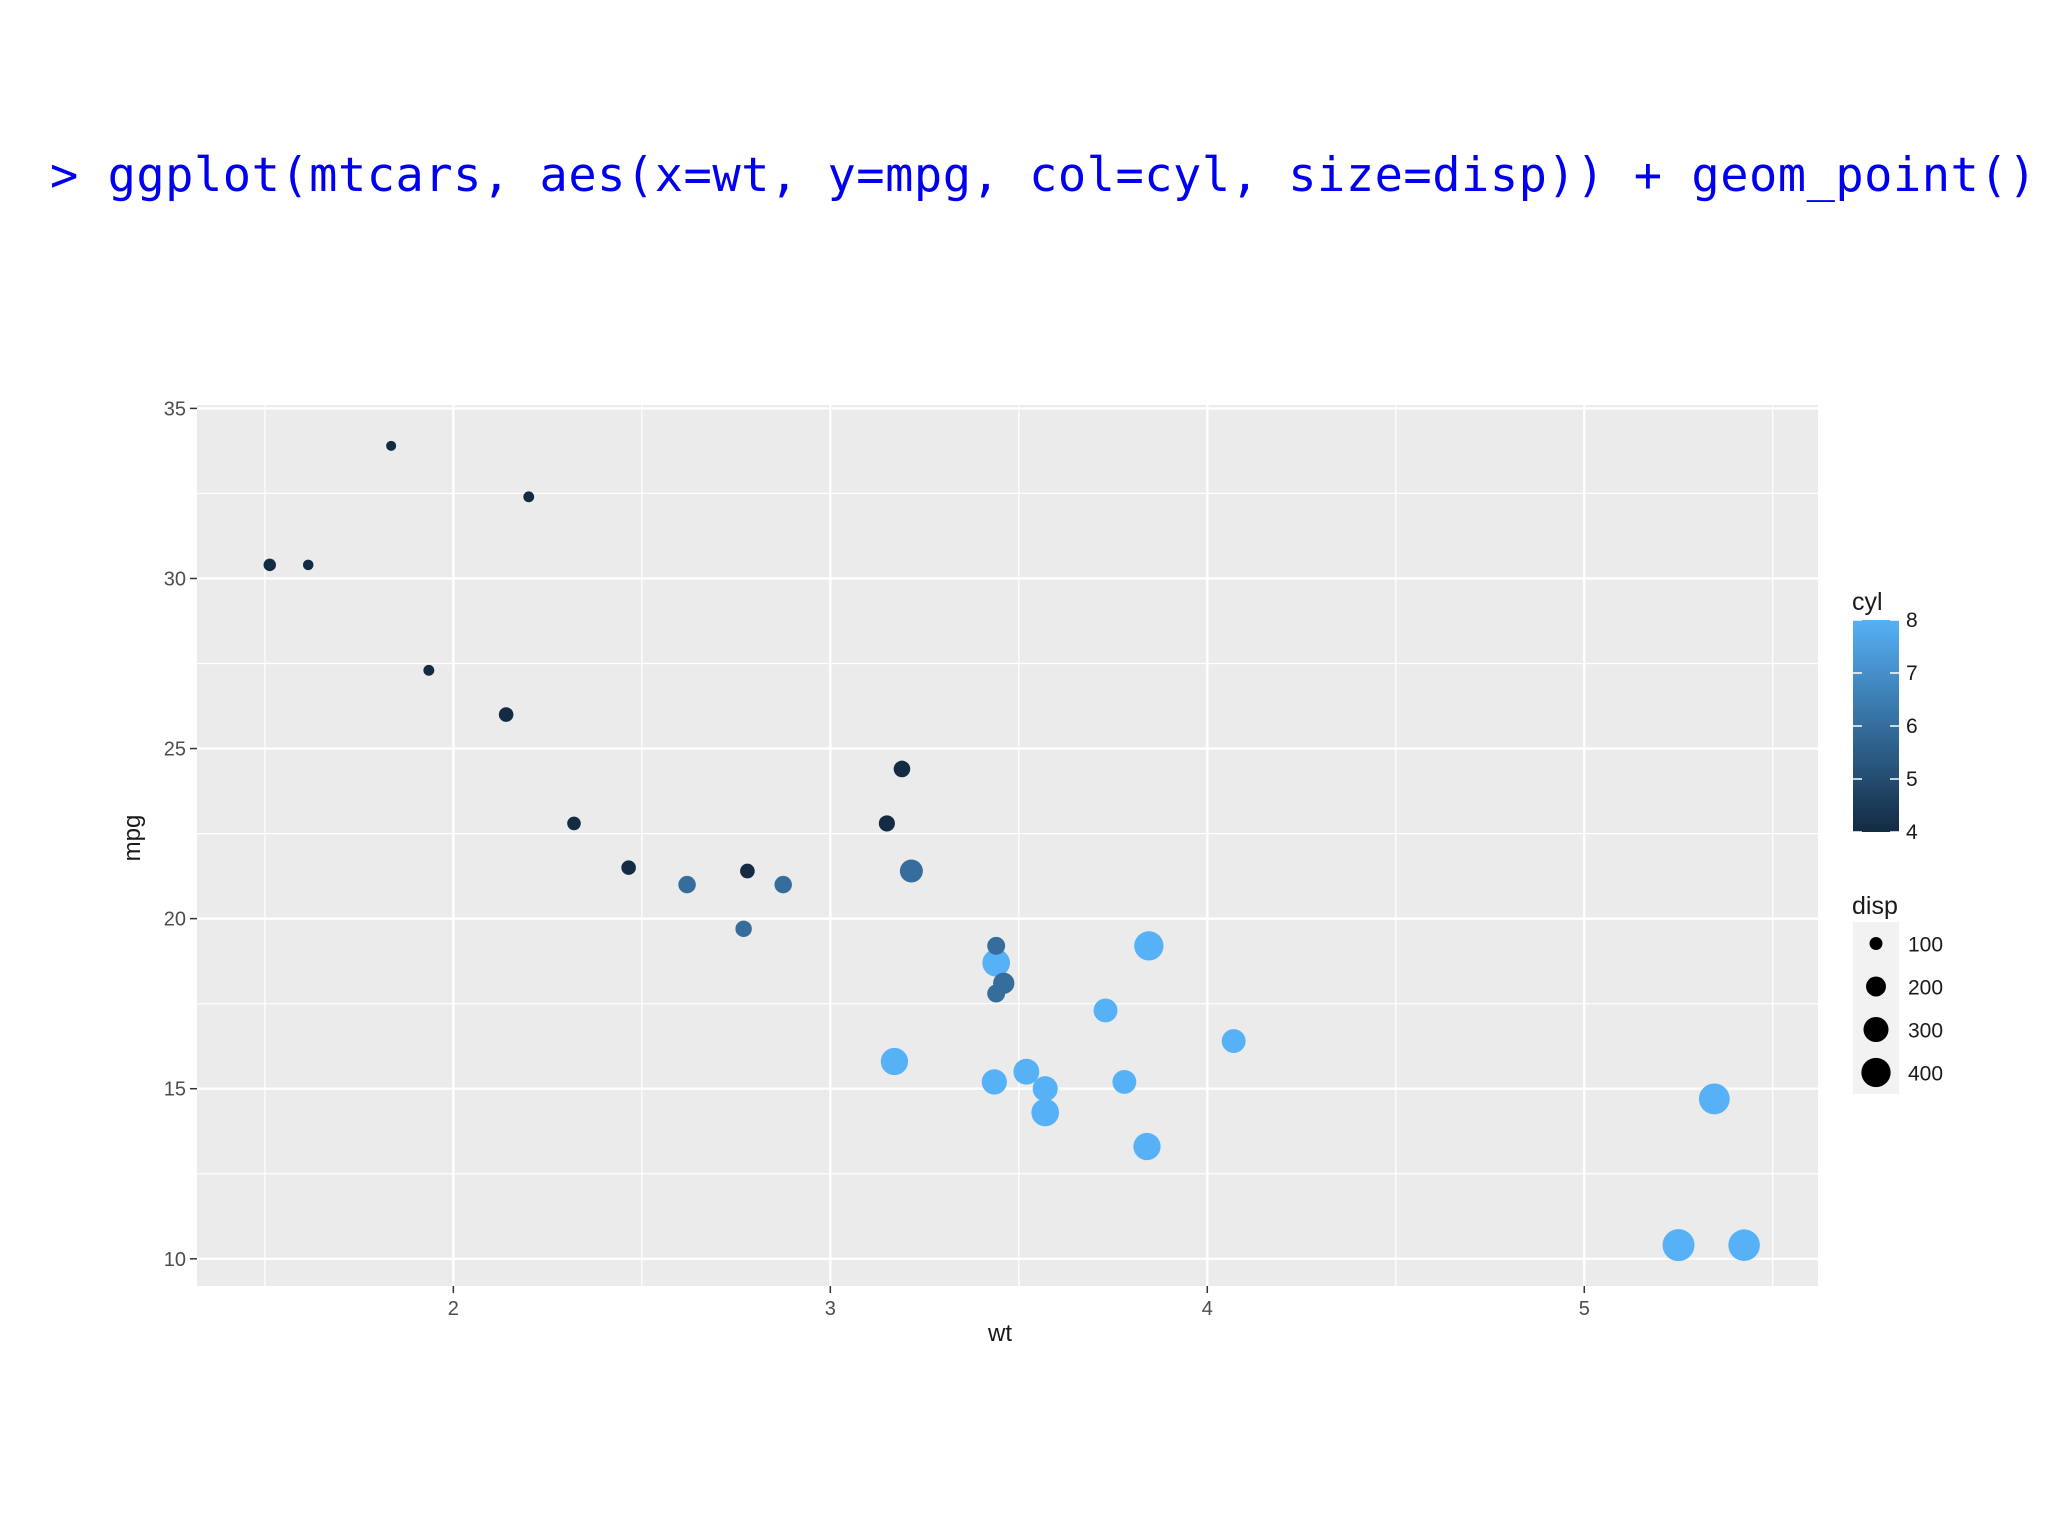 The height and width of the screenshot is (1536, 2048). Describe the element at coordinates (1925, 1074) in the screenshot. I see `size-key-label: 400` at that location.